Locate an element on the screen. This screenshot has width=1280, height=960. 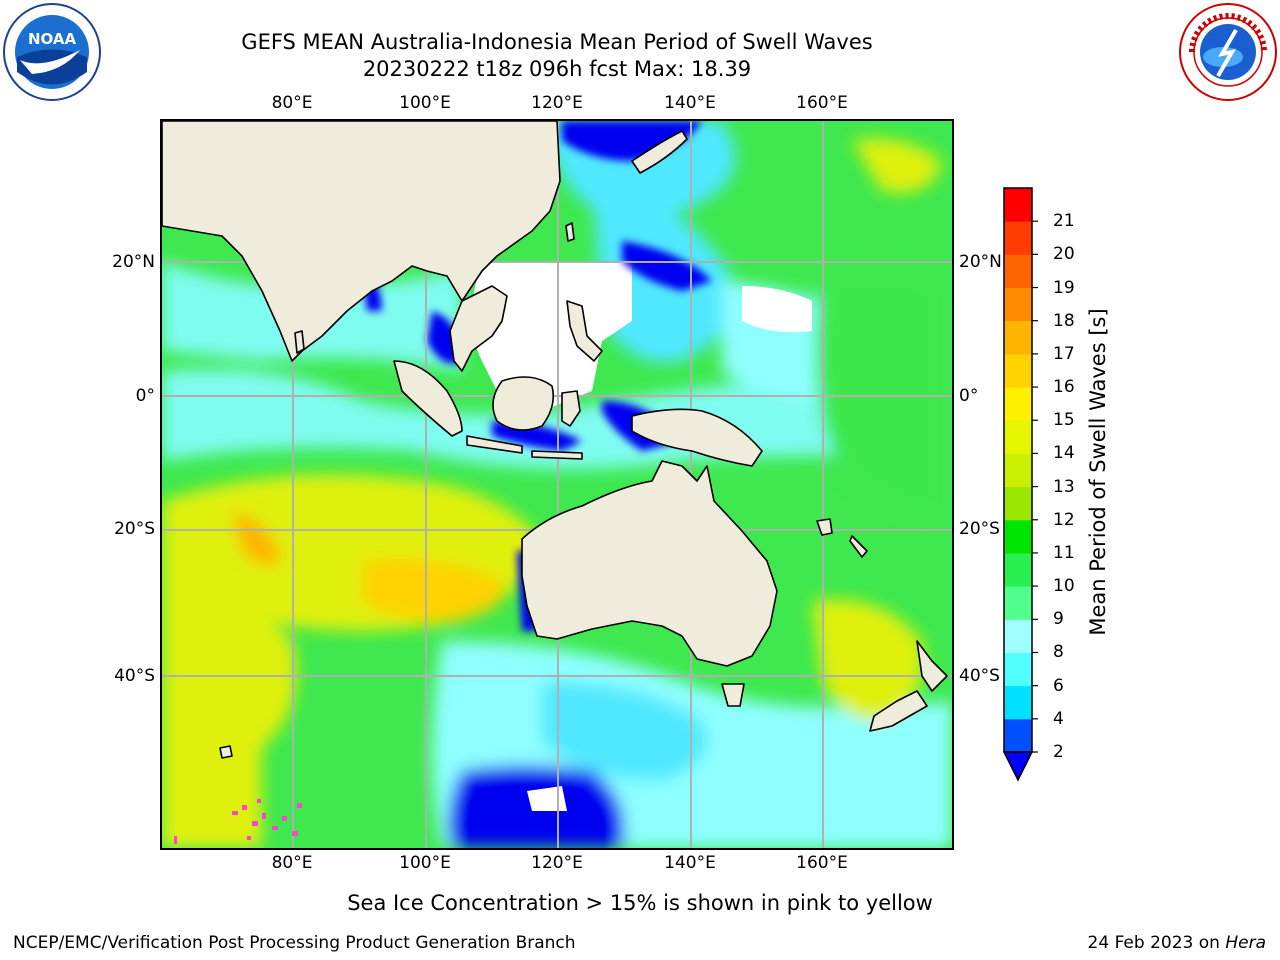
colorbar is located at coordinates (1020, 484).